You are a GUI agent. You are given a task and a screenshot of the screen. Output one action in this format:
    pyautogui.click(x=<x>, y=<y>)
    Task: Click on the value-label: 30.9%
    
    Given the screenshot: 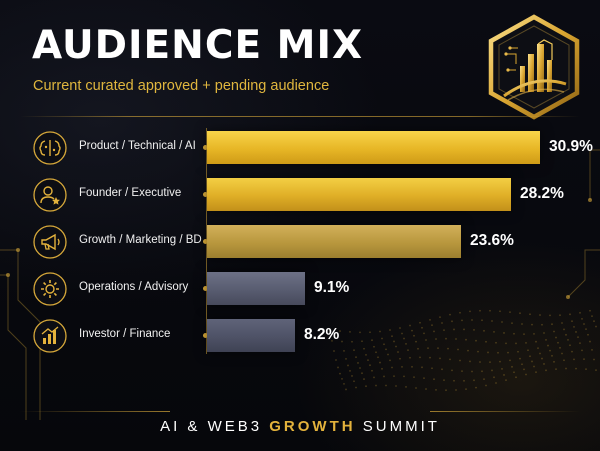 What is the action you would take?
    pyautogui.click(x=571, y=146)
    